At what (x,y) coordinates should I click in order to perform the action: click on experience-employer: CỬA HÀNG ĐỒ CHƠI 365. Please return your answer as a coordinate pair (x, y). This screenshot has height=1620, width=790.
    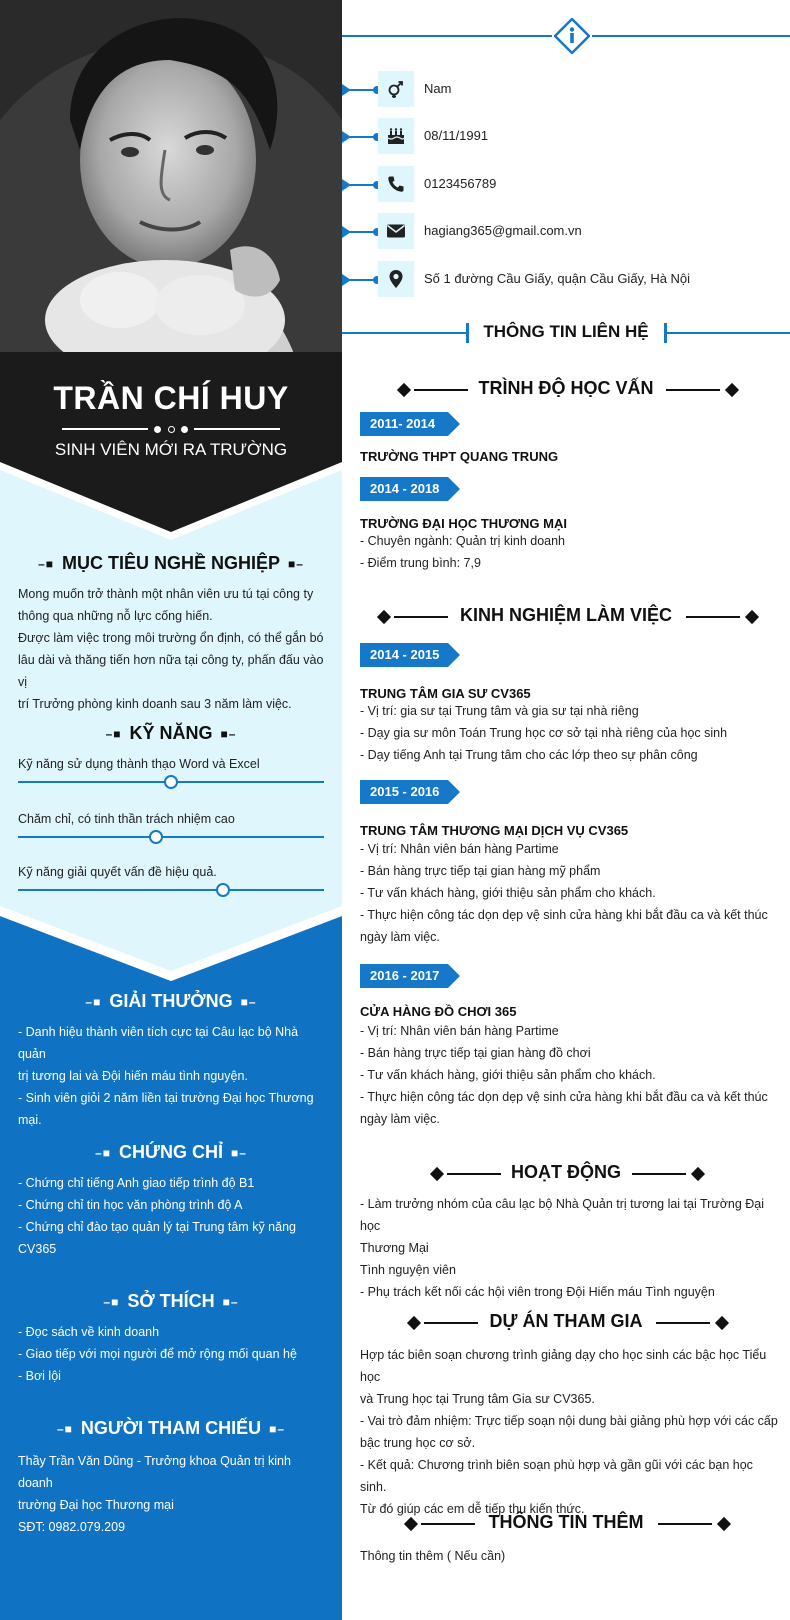
    Looking at the image, I should click on (438, 1011).